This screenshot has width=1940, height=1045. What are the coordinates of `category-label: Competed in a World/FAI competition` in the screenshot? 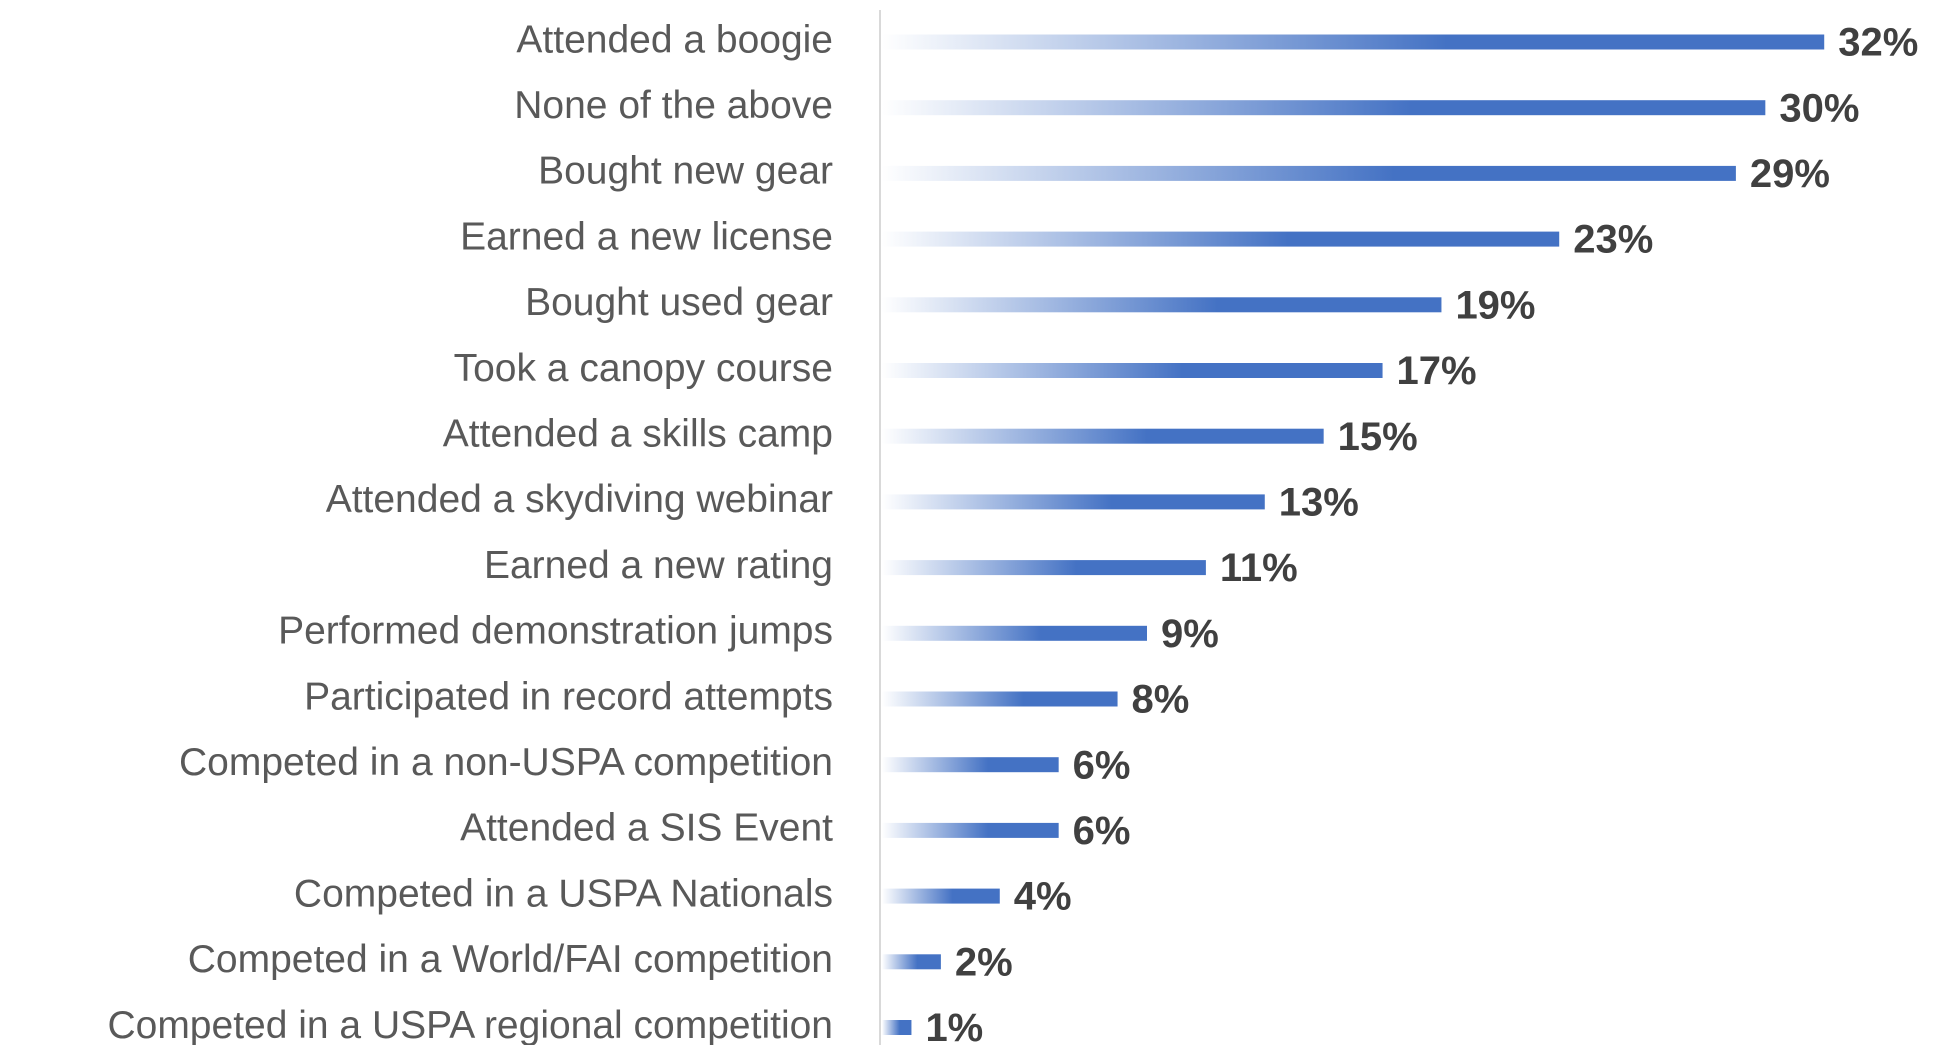 It's located at (510, 959).